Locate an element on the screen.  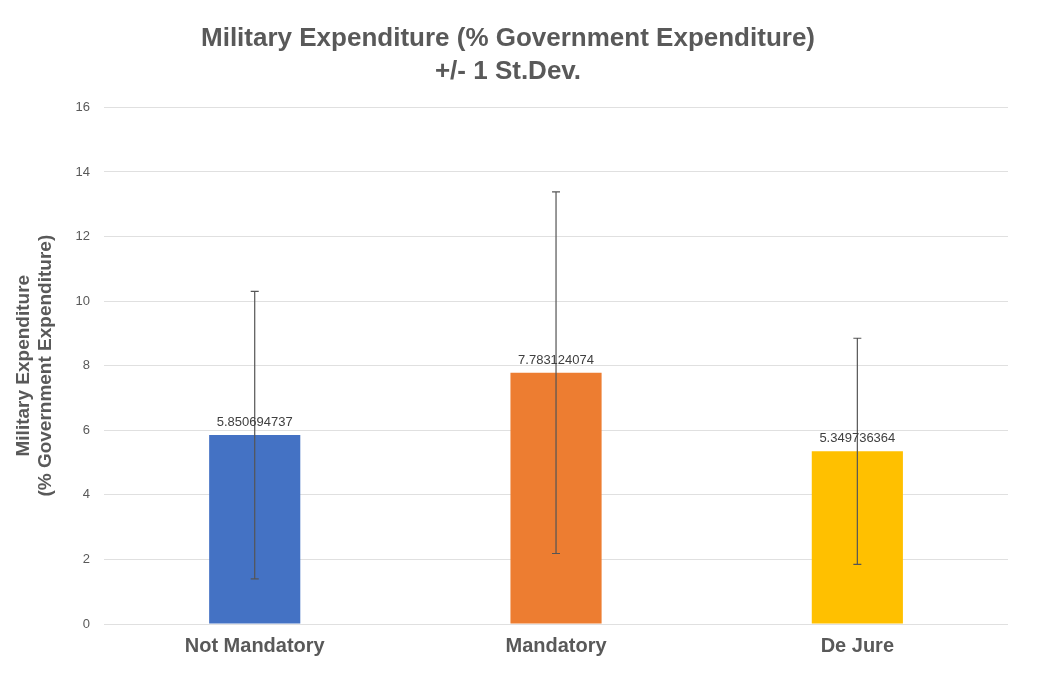
x-tick-label: De Jure is located at coordinates (857, 644).